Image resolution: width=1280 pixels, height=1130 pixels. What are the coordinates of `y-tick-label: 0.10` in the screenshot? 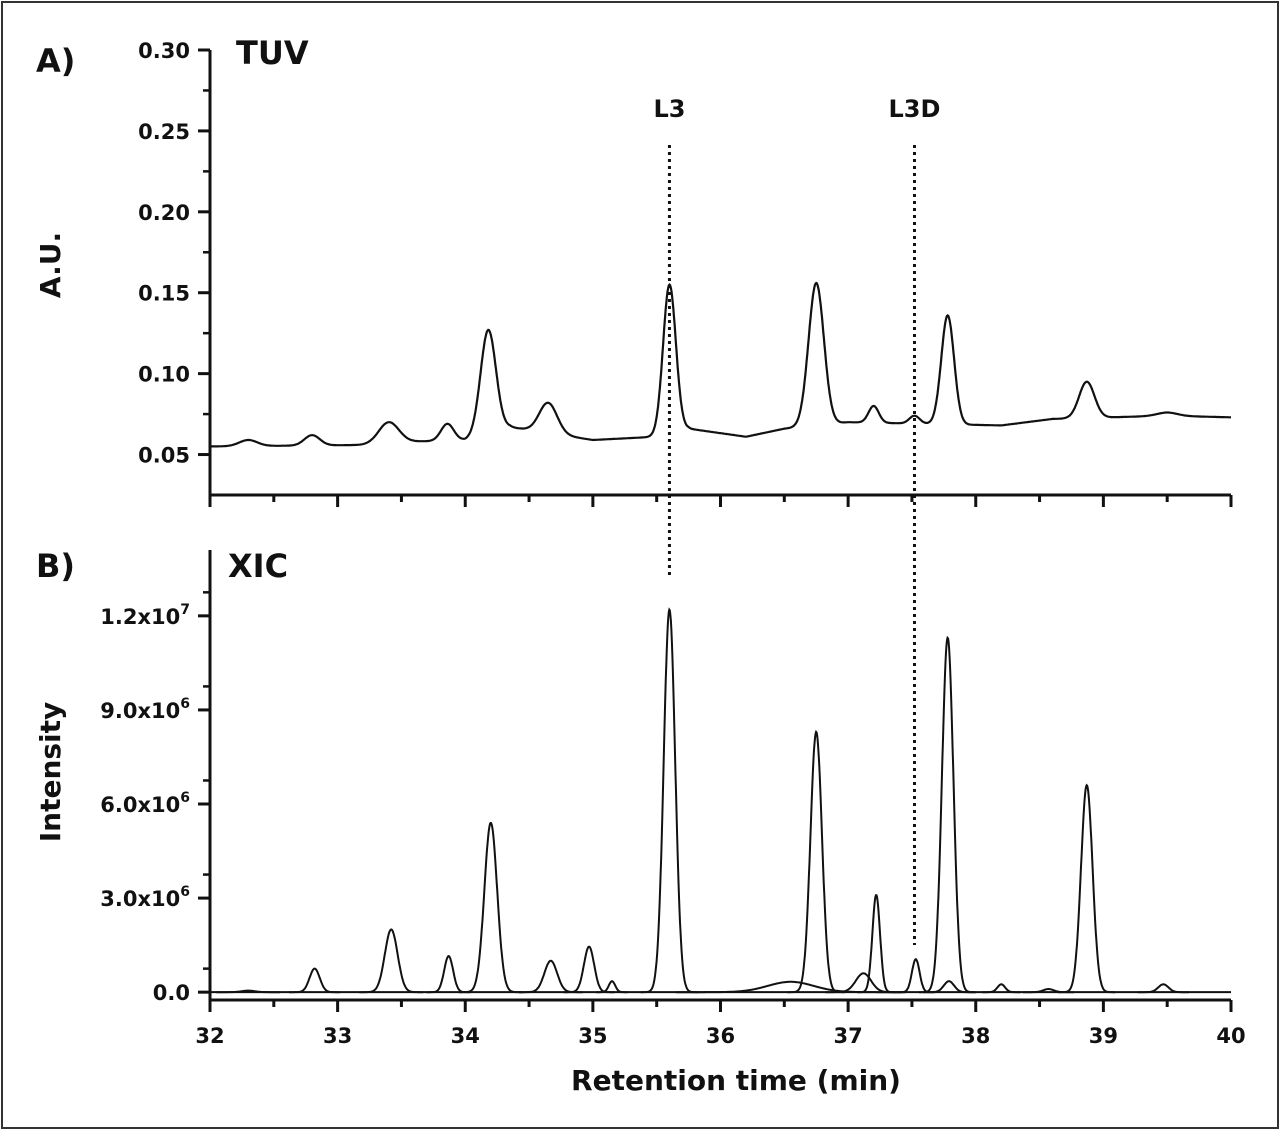 It's located at (164, 375).